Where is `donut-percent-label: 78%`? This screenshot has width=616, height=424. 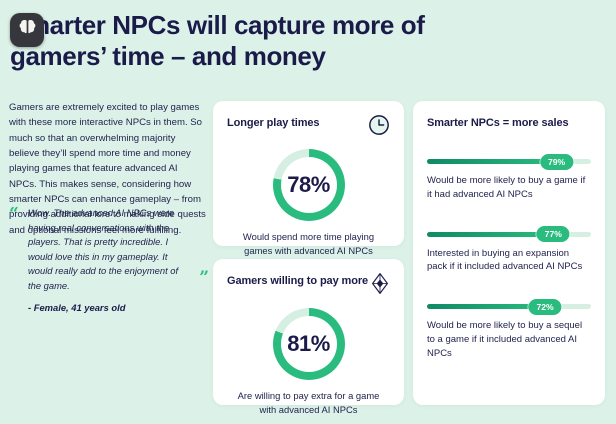 donut-percent-label: 78% is located at coordinates (308, 184).